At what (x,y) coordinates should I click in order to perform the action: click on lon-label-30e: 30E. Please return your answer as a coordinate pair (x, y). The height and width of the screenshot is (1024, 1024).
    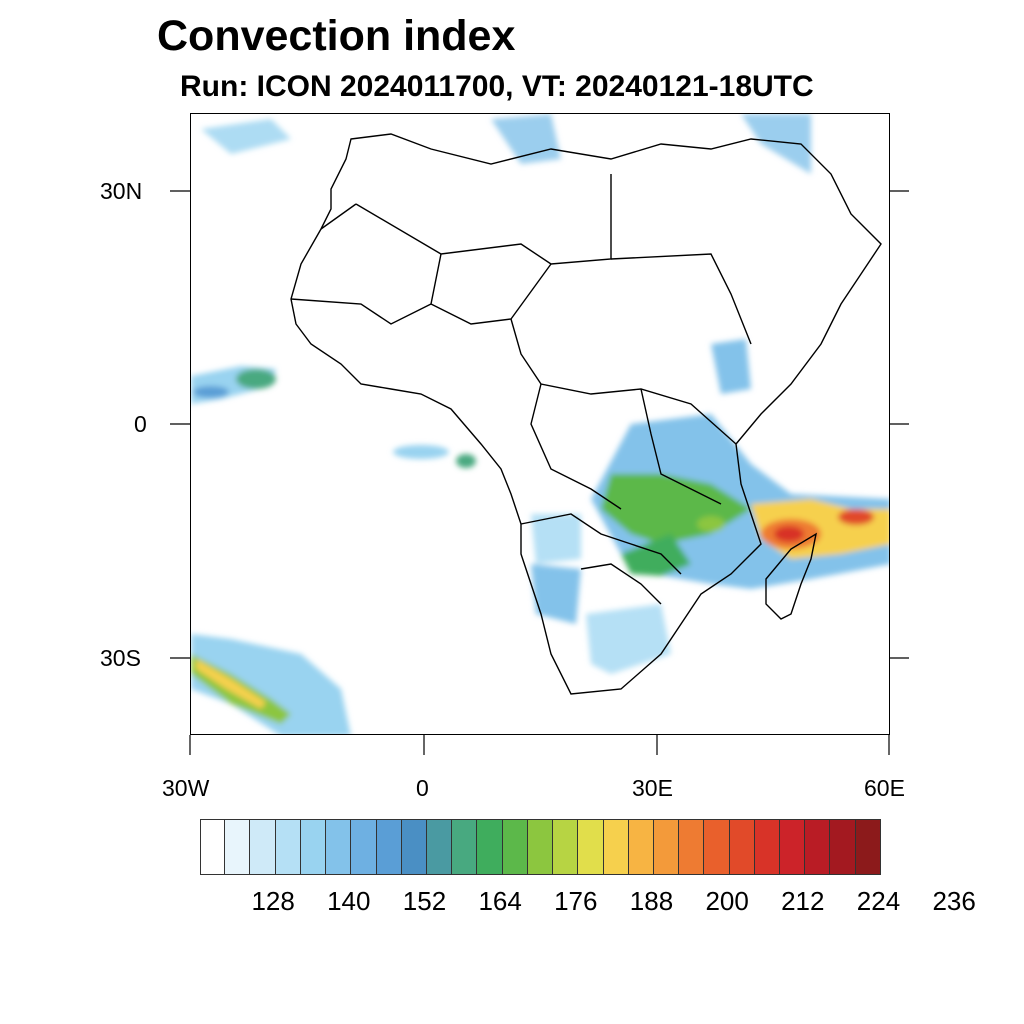
    Looking at the image, I should click on (652, 788).